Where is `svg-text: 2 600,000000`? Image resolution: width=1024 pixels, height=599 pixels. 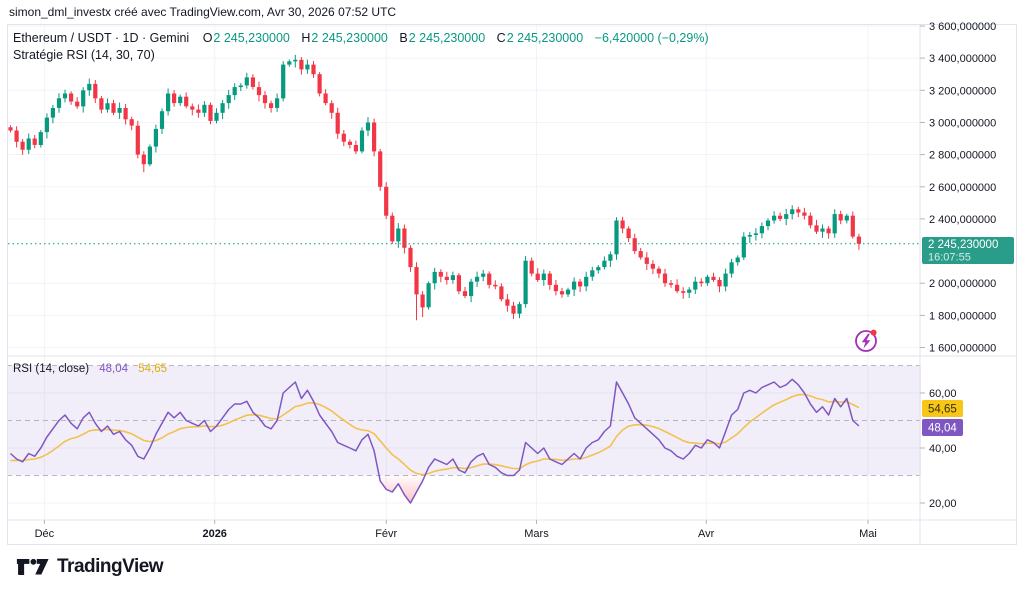
svg-text: 2 600,000000 is located at coordinates (962, 188).